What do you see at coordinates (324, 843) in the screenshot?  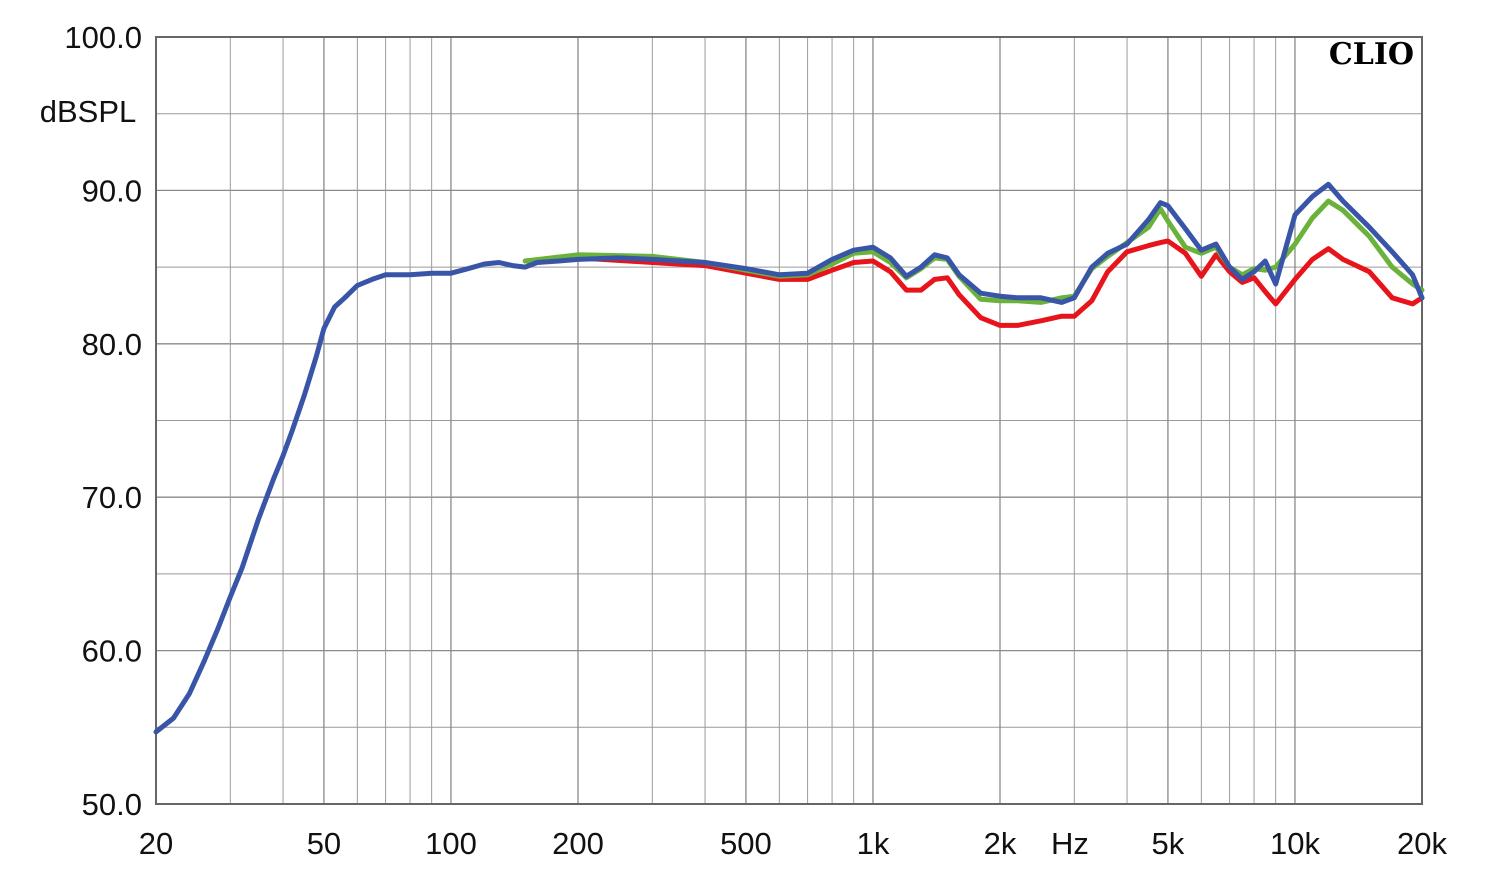 I see `x-tick-label: 50` at bounding box center [324, 843].